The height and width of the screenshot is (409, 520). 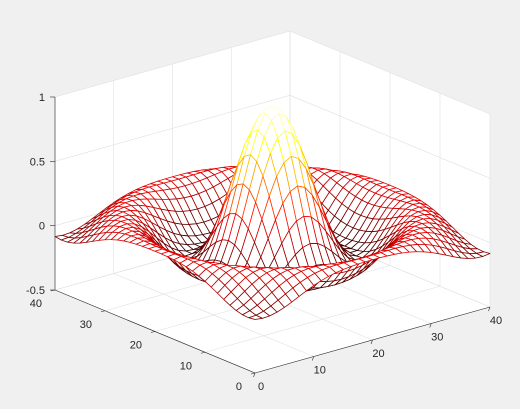 I want to click on y-tick-label: 0, so click(x=239, y=387).